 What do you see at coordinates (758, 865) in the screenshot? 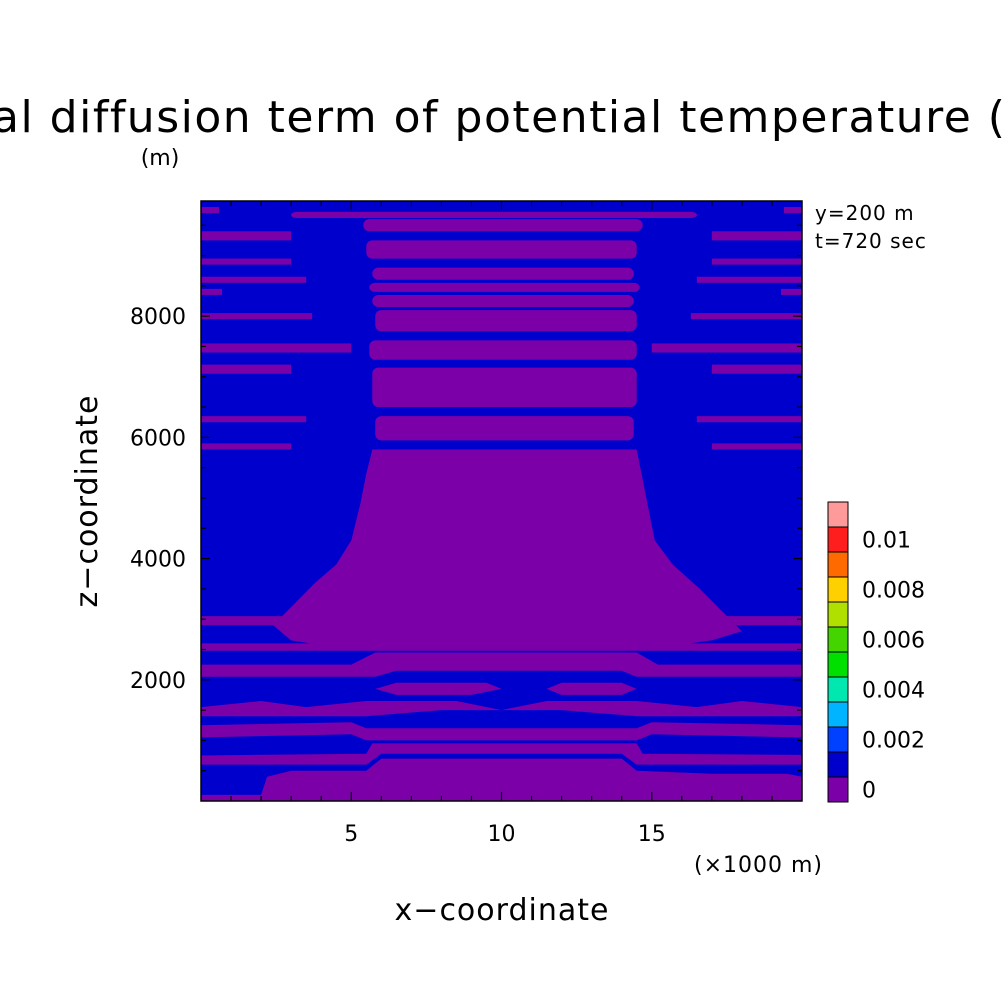
I see `x-unit-label: (×1000 m)` at bounding box center [758, 865].